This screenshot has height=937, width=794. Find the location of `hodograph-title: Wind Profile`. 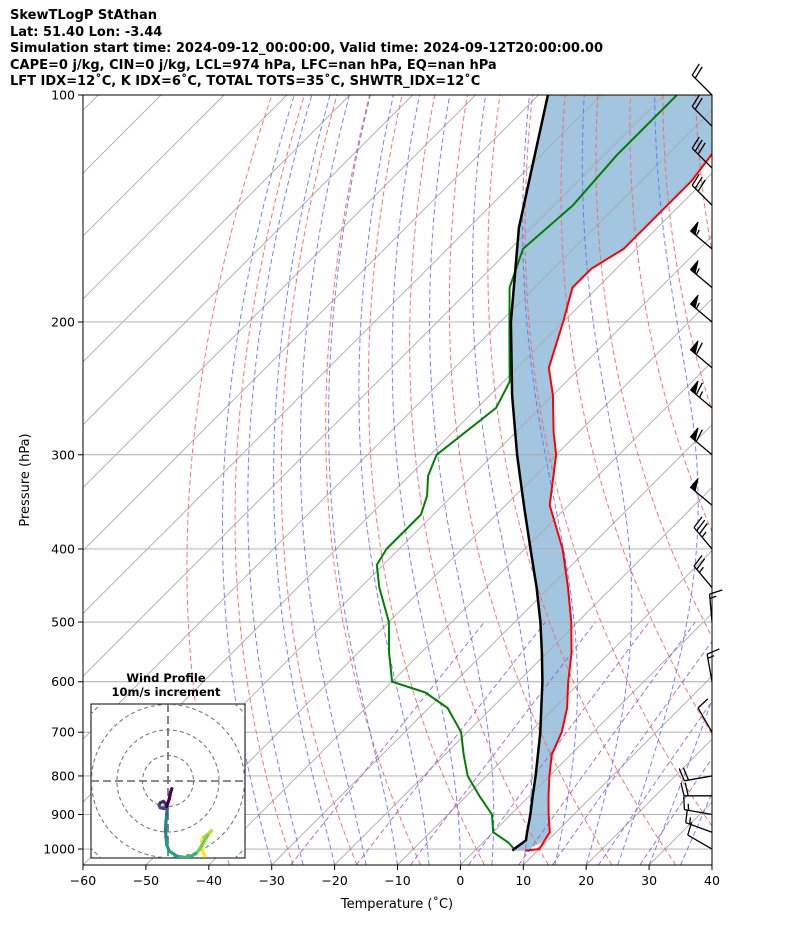

hodograph-title: Wind Profile is located at coordinates (166, 678).